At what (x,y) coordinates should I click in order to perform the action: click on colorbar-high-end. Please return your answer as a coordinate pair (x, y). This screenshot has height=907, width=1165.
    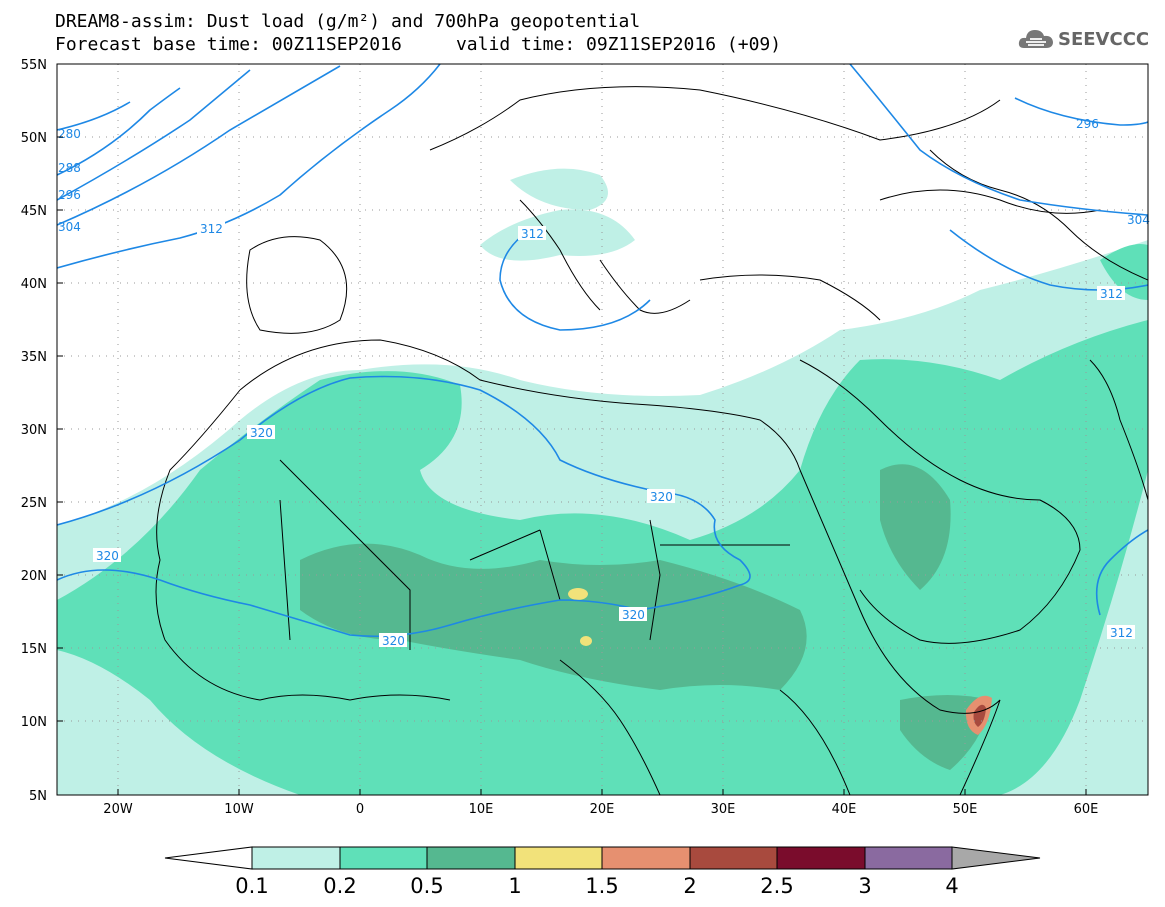
    Looking at the image, I should click on (996, 858).